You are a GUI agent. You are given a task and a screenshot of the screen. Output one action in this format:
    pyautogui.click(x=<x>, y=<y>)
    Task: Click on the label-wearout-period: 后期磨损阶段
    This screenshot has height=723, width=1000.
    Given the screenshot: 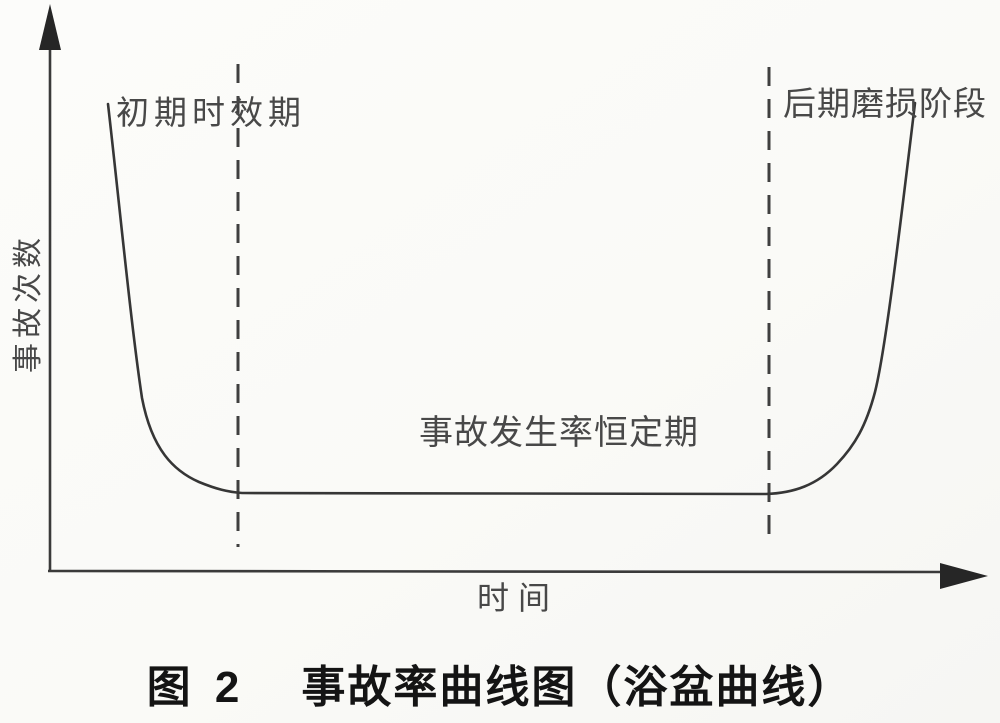 What is the action you would take?
    pyautogui.click(x=885, y=105)
    